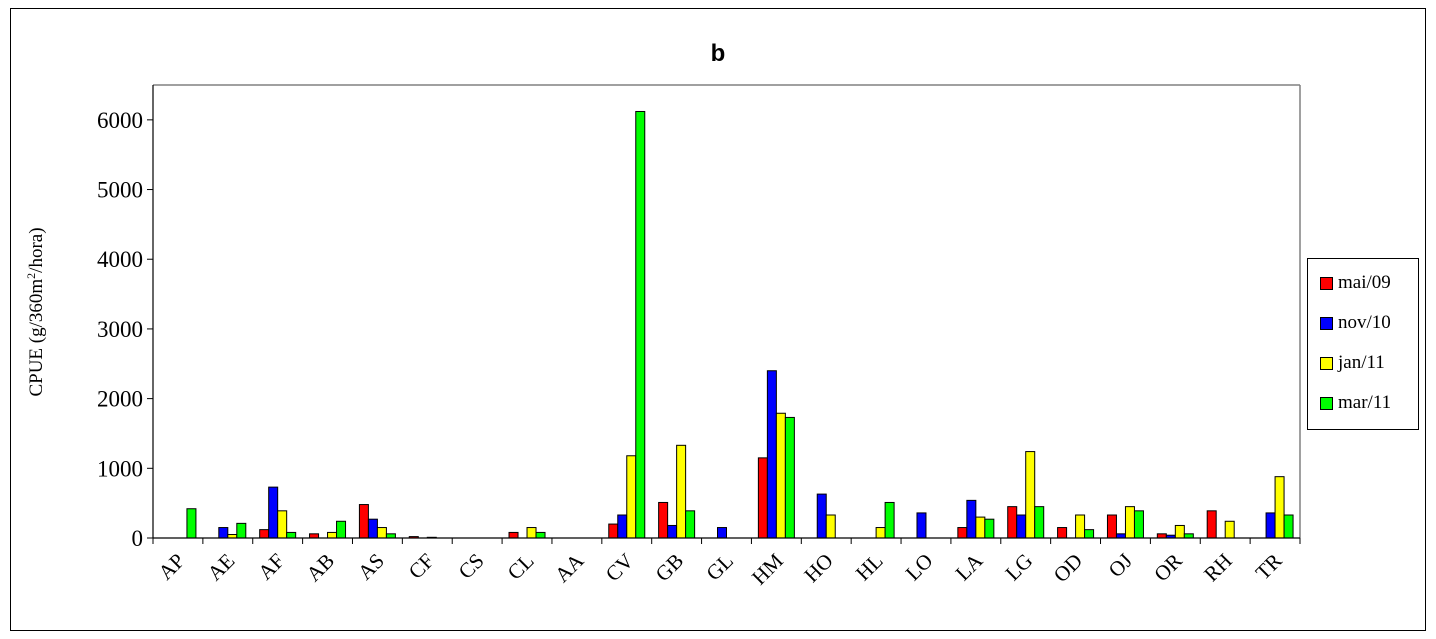 The width and height of the screenshot is (1436, 639). Describe the element at coordinates (762, 498) in the screenshot. I see `bar-HM-mai/09` at that location.